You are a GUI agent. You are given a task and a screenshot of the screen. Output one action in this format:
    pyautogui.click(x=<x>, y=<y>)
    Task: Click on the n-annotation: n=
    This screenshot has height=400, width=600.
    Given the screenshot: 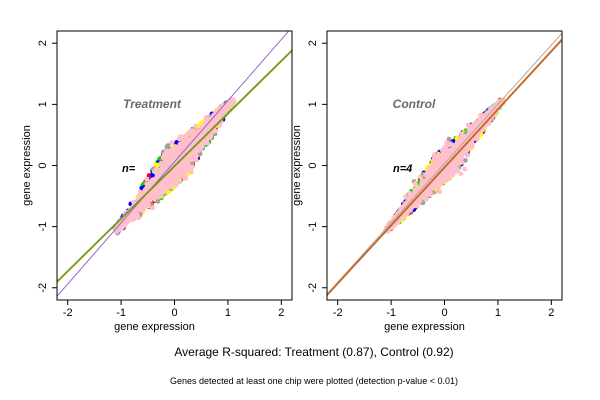 What is the action you would take?
    pyautogui.click(x=129, y=169)
    